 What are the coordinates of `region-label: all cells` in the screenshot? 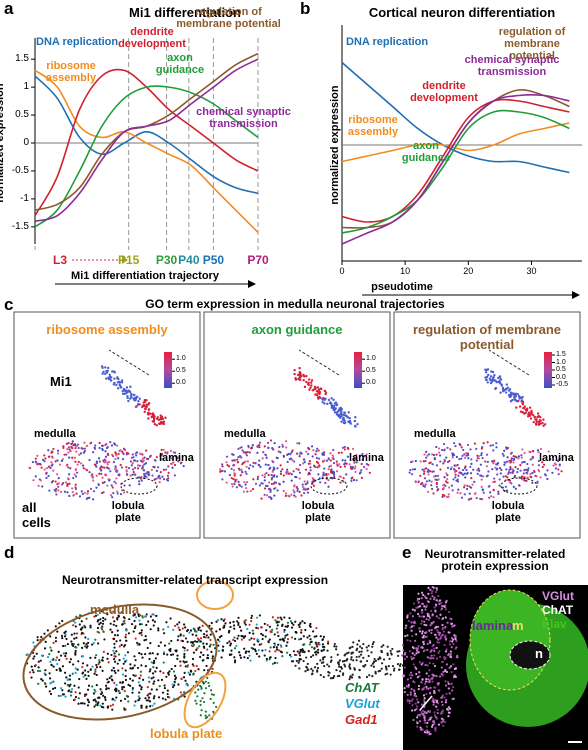 It's located at (36, 515).